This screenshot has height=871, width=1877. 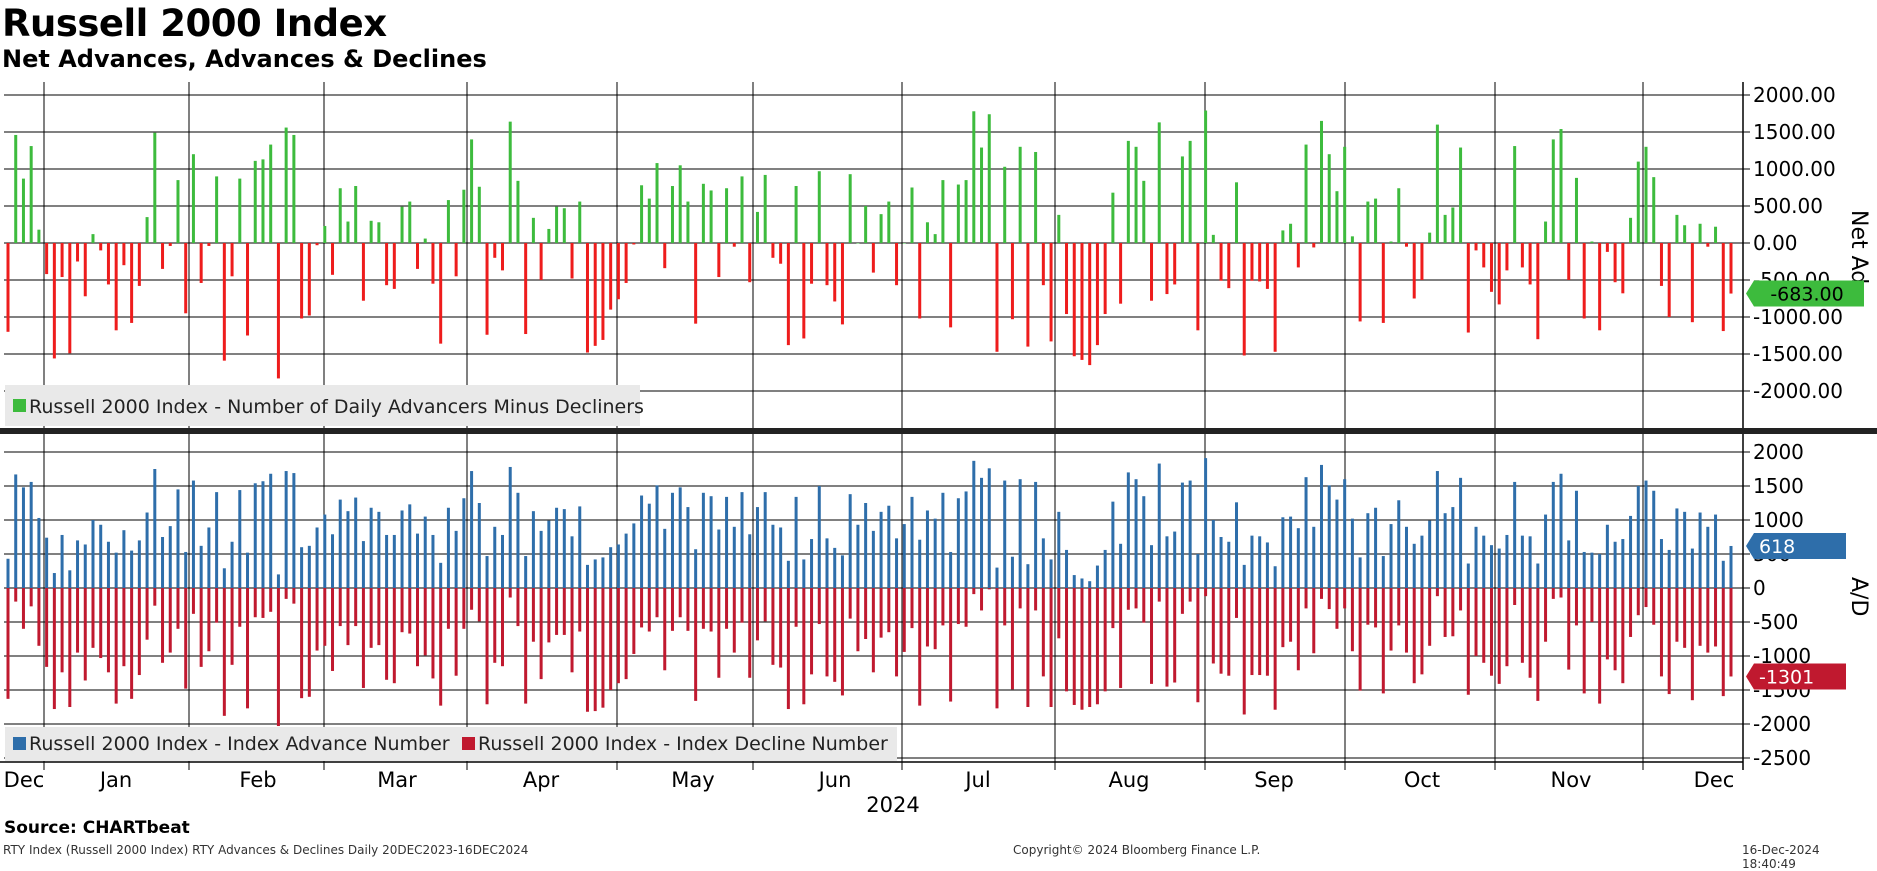 I want to click on x-tick-label-month: Oct, so click(x=1422, y=780).